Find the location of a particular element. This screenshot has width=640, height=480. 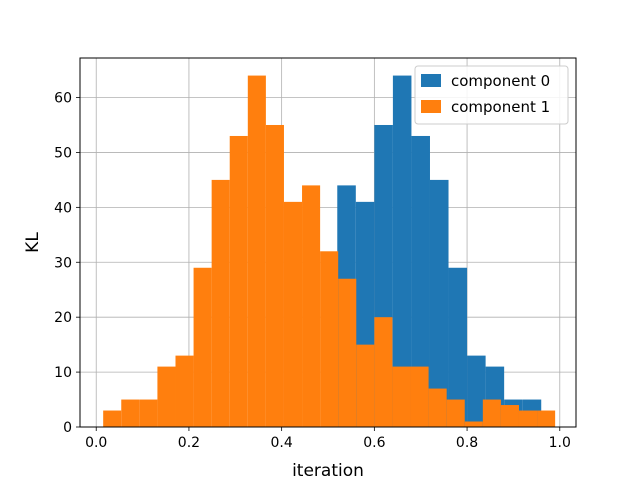

y-axis-ticks: 0 10 20 30 40 50 60 is located at coordinates (67, 263).